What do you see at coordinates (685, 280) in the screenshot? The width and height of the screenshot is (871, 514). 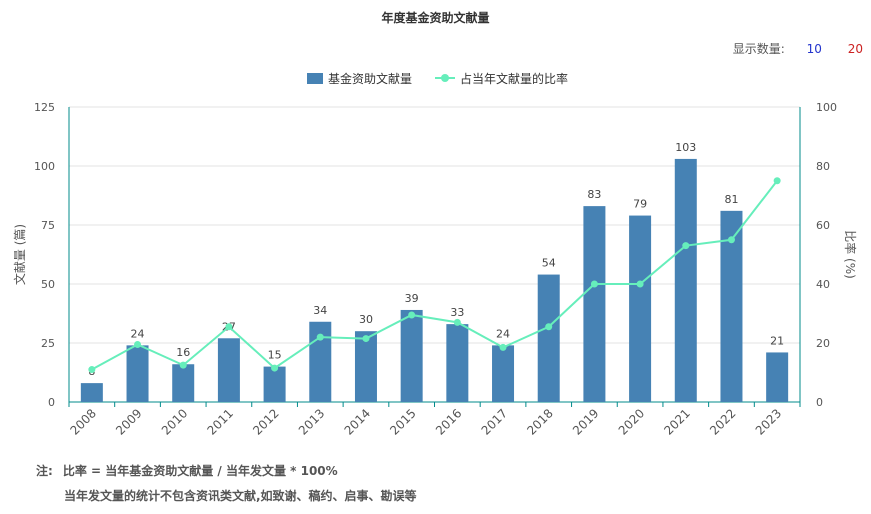 I see `bar-2021` at bounding box center [685, 280].